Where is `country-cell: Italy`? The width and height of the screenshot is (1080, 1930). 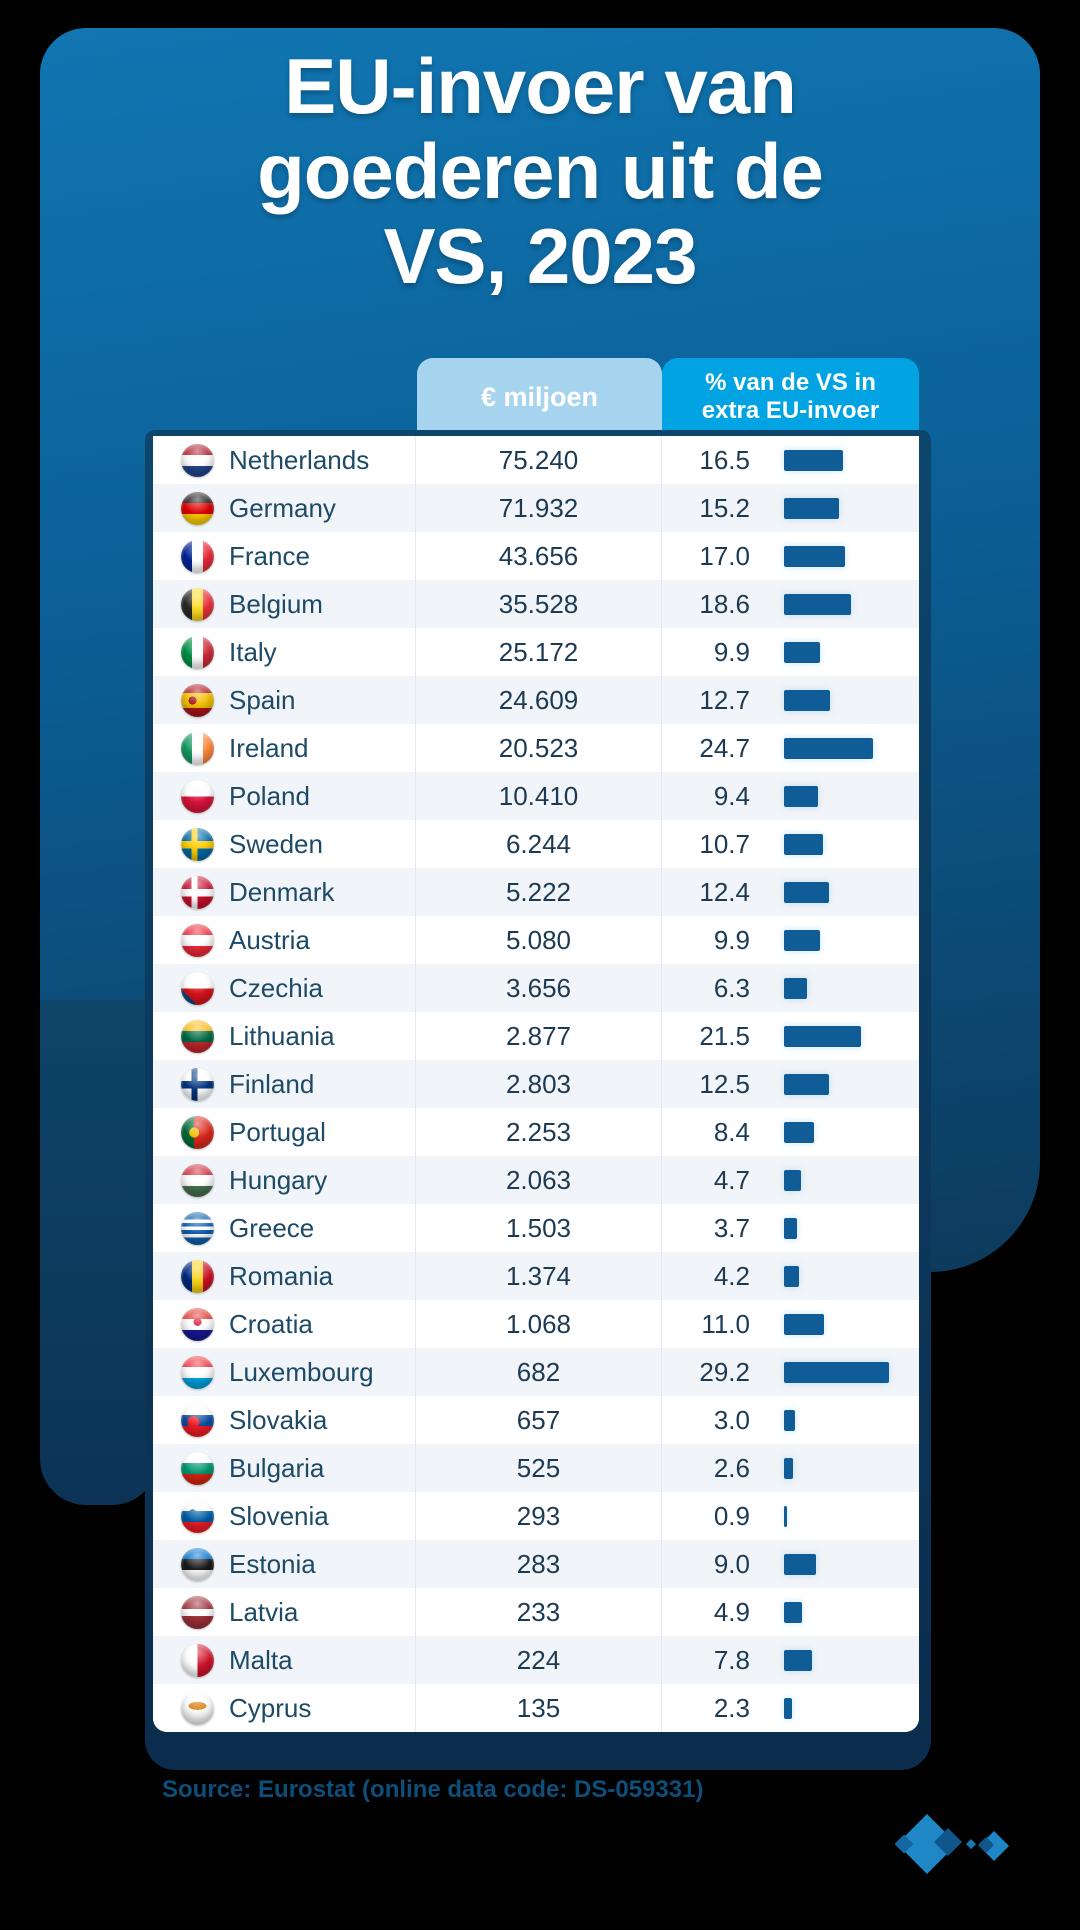
country-cell: Italy is located at coordinates (284, 652).